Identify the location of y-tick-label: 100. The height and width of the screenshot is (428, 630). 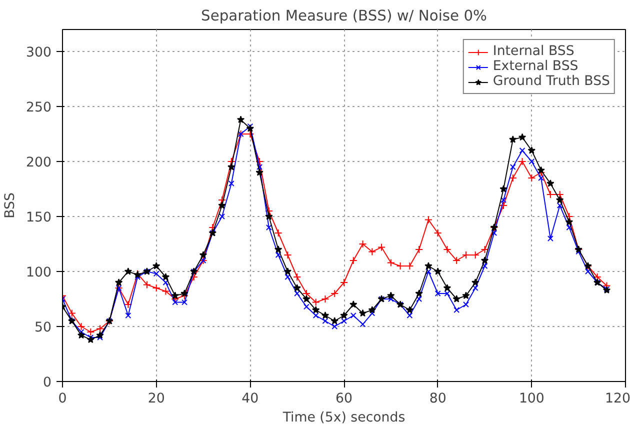
(39, 273).